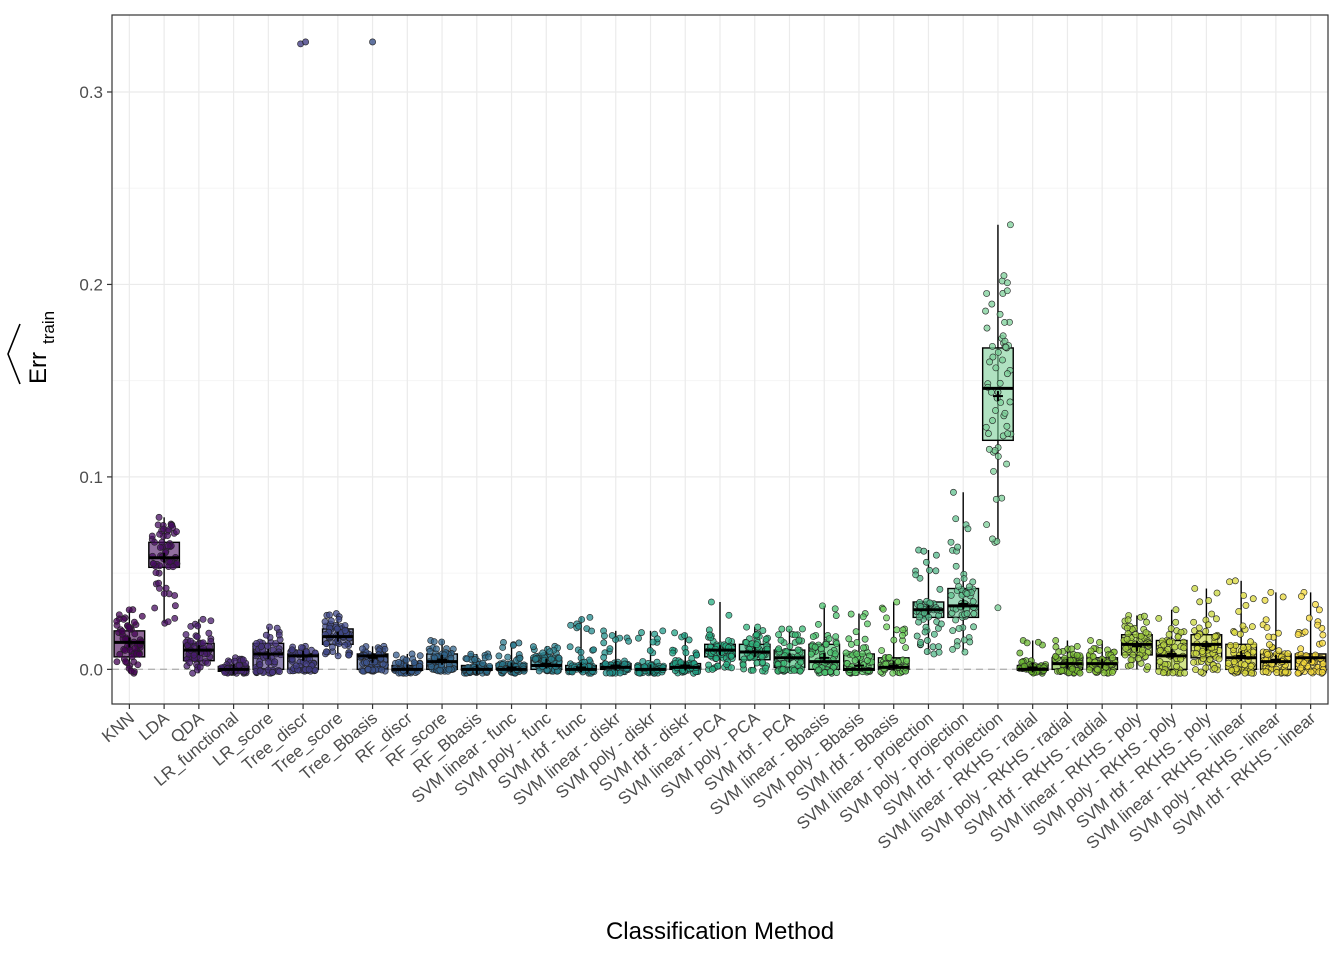 This screenshot has width=1344, height=960. What do you see at coordinates (337, 635) in the screenshot?
I see `box-tree-score` at bounding box center [337, 635].